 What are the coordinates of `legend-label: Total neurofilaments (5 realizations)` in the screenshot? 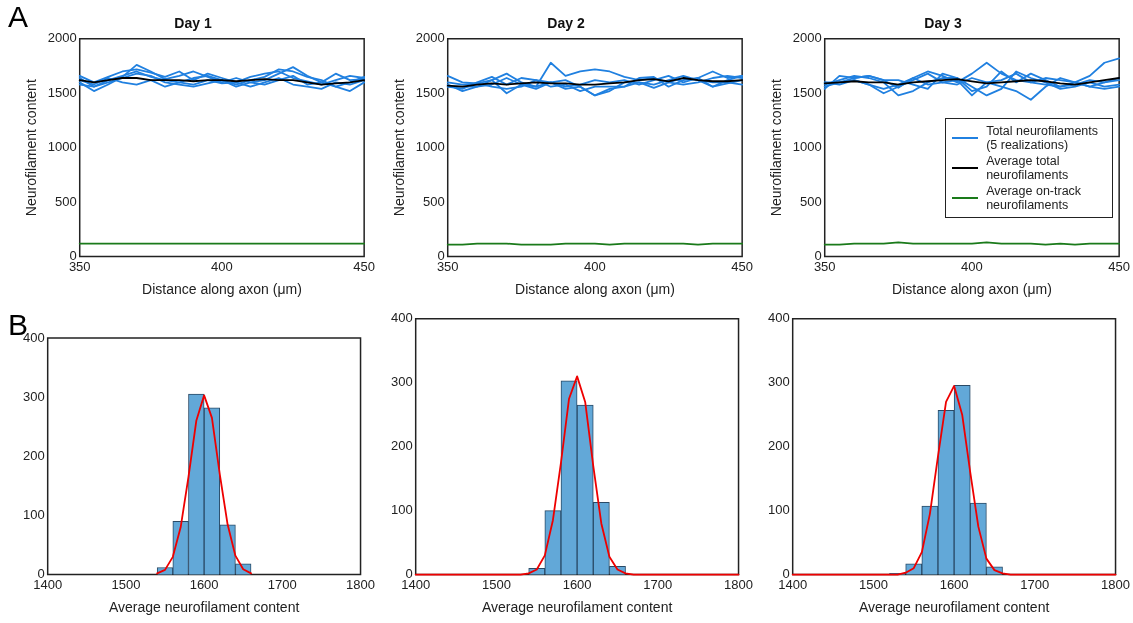 It's located at (1042, 137).